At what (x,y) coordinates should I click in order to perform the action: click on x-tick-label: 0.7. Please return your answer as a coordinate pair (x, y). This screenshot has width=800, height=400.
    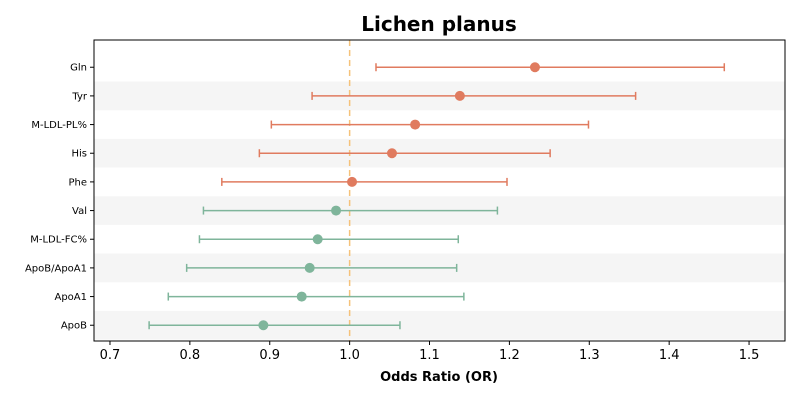
    Looking at the image, I should click on (110, 355).